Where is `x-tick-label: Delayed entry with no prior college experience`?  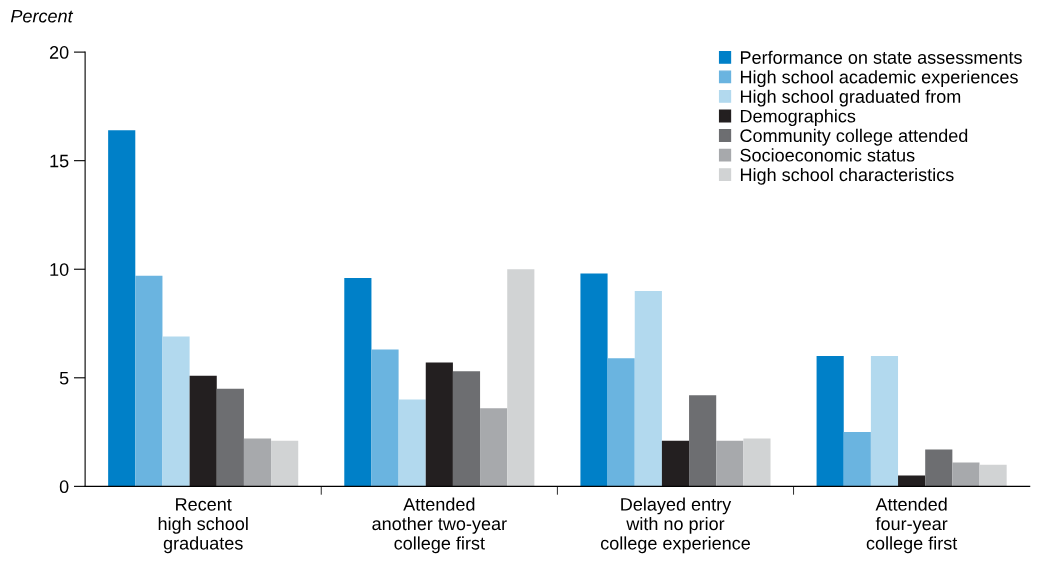
x-tick-label: Delayed entry with no prior college experience is located at coordinates (675, 525).